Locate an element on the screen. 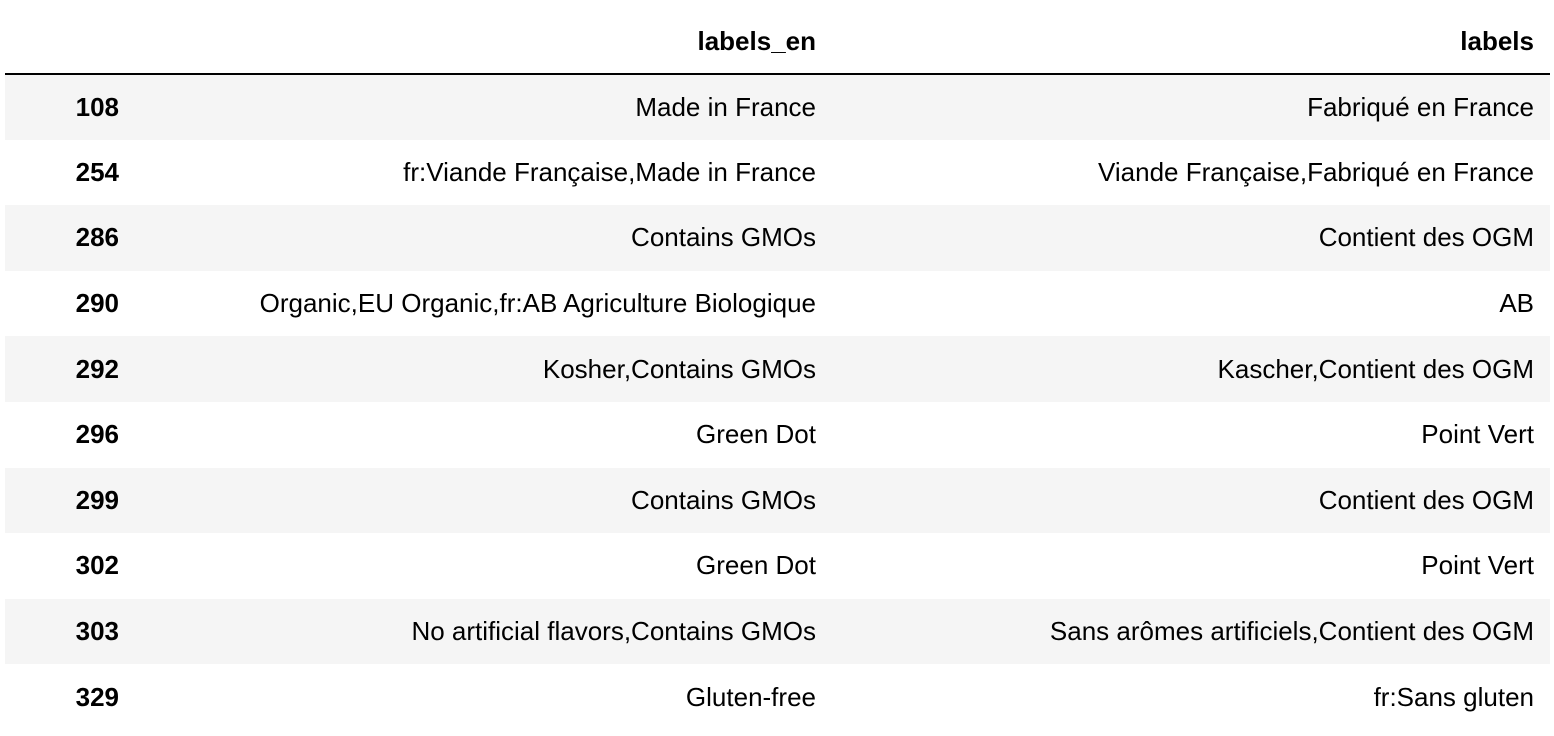 Image resolution: width=1554 pixels, height=736 pixels. labels-cell: fr:Sans gluten is located at coordinates (1453, 696).